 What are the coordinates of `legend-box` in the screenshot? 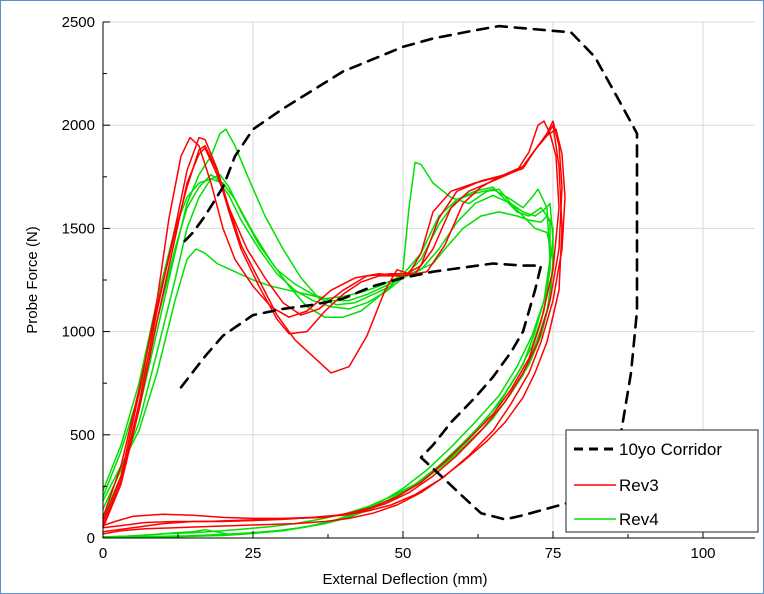 It's located at (662, 481).